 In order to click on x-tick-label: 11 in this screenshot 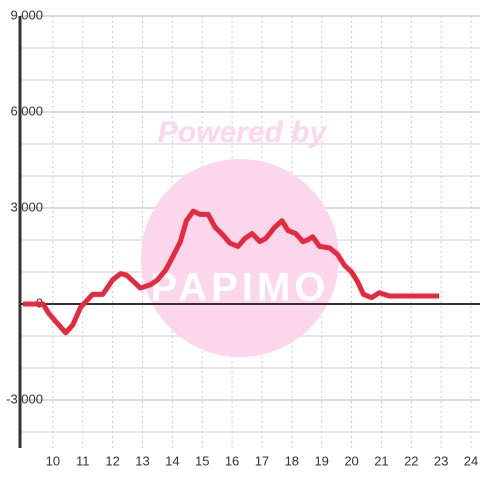, I will do `click(83, 460)`.